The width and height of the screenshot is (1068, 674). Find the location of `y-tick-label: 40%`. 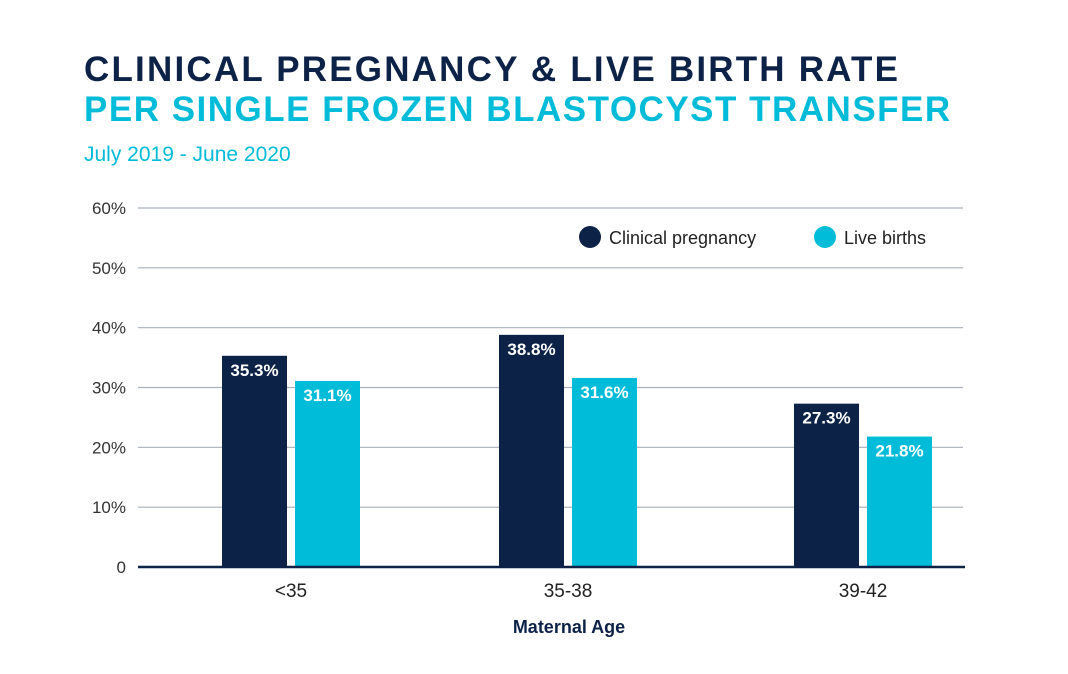

y-tick-label: 40% is located at coordinates (109, 328).